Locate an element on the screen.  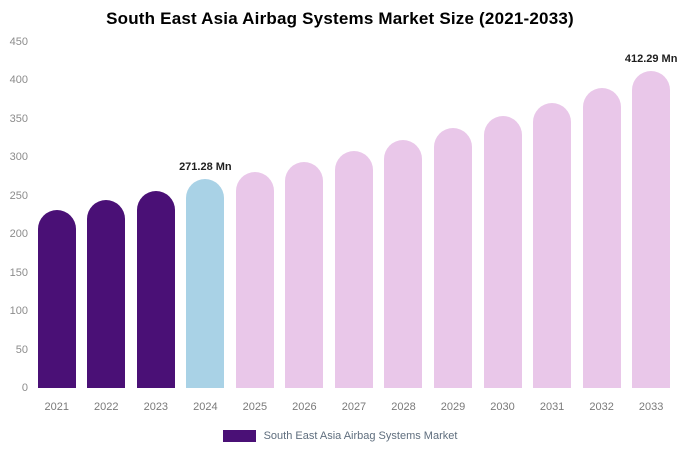
bar-2032 is located at coordinates (601, 238).